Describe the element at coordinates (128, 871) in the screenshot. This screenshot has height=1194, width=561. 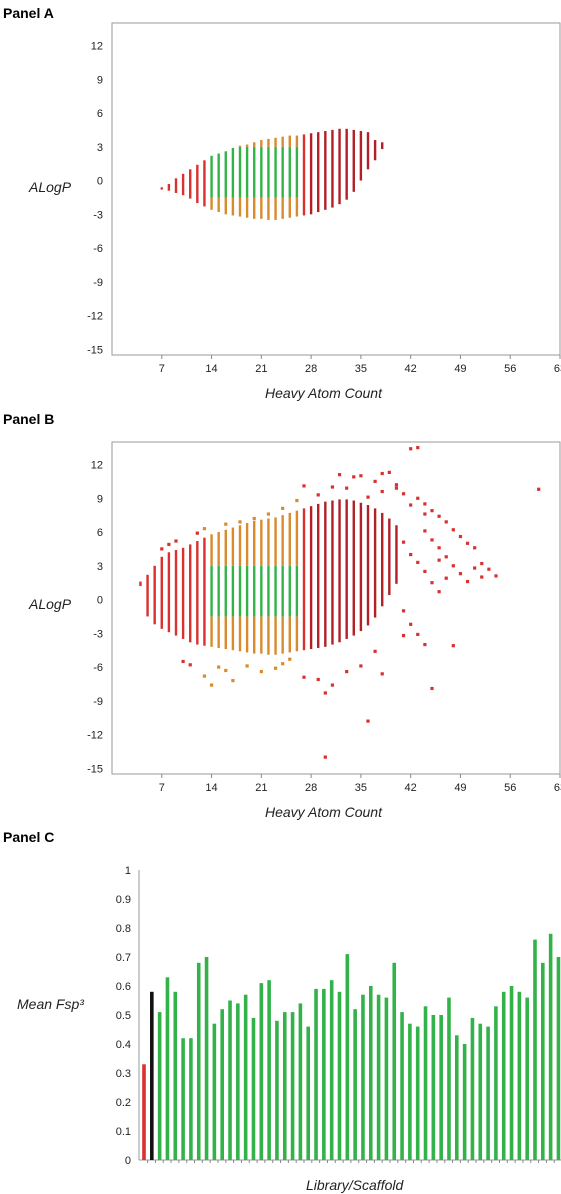
I see `panelC-y-tick-label: 1` at that location.